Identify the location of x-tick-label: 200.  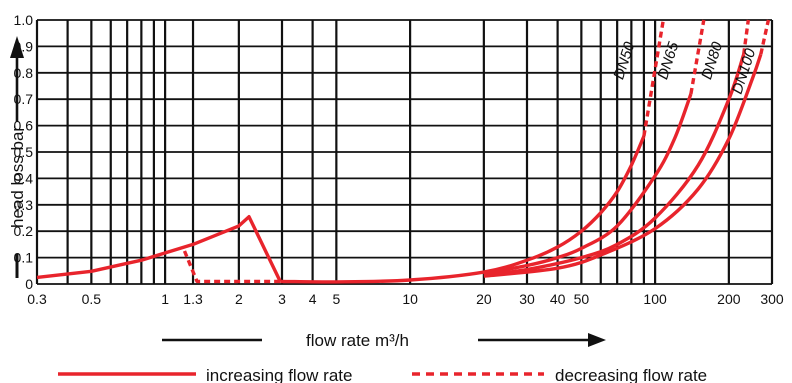
(729, 299).